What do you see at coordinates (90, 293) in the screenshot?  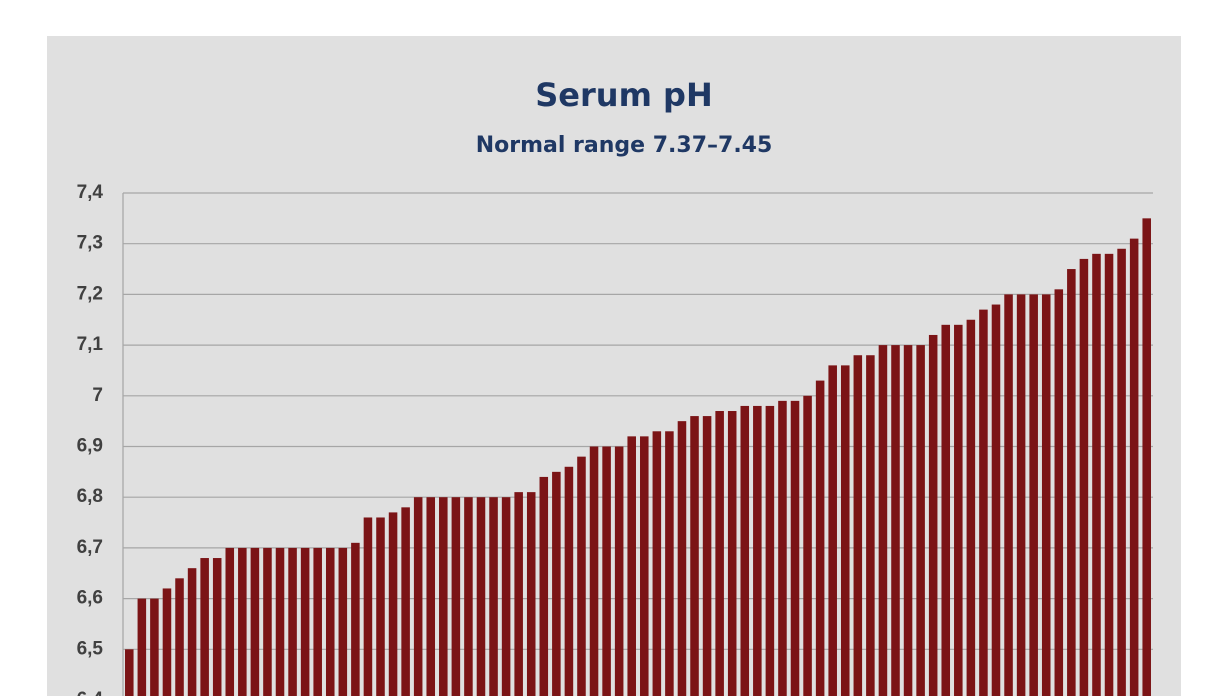 I see `y-tick-label: 7,2` at bounding box center [90, 293].